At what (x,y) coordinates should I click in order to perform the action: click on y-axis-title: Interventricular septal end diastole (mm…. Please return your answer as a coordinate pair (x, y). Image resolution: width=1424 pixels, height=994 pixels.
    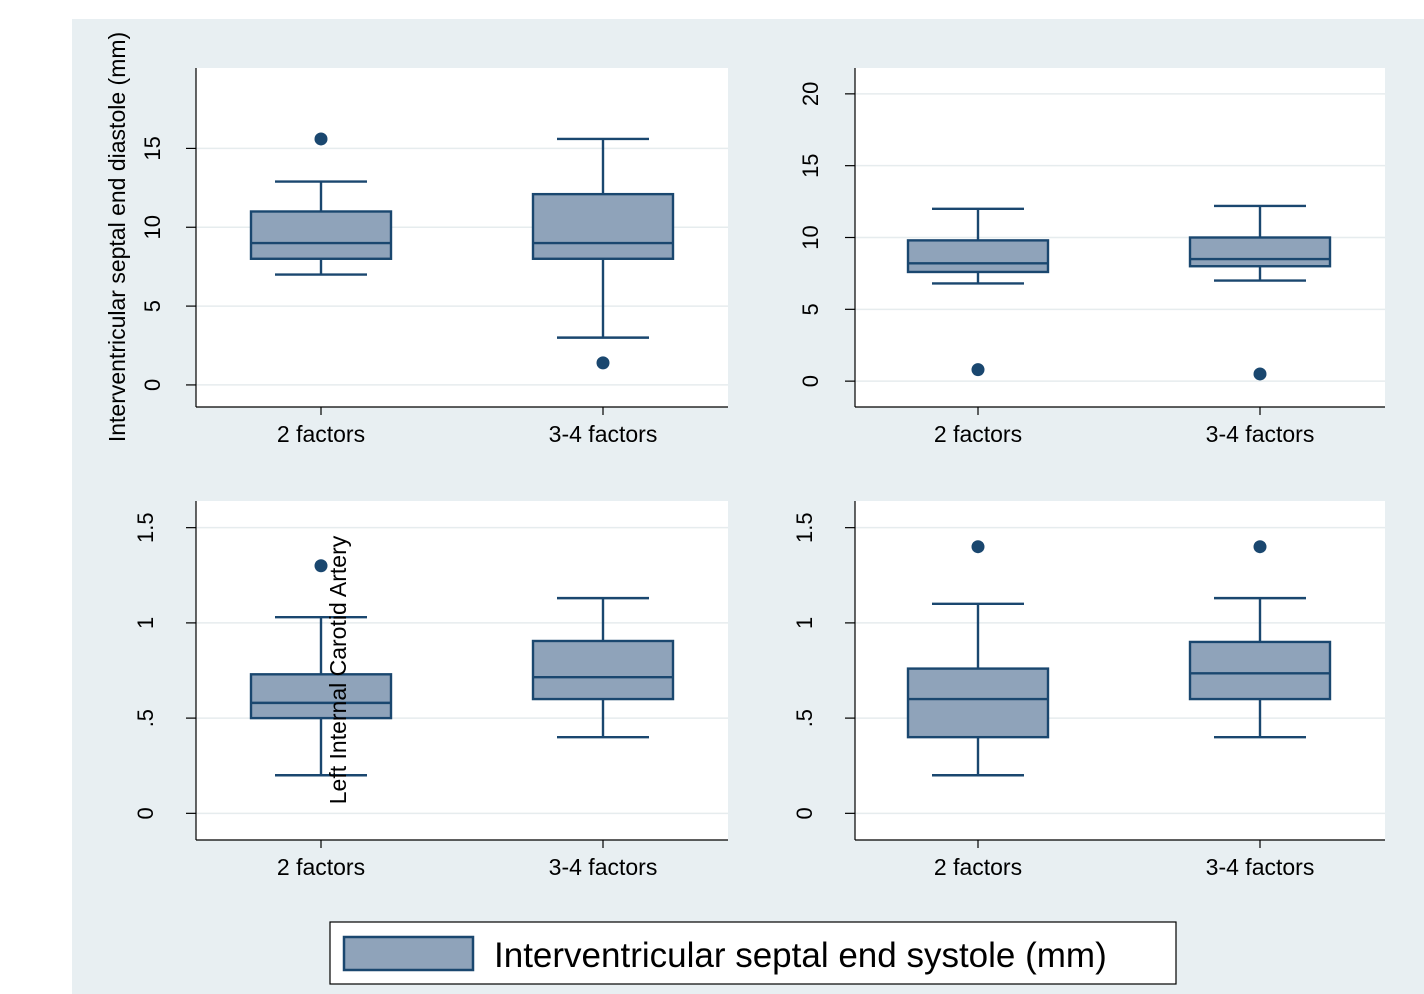
    Looking at the image, I should click on (117, 237).